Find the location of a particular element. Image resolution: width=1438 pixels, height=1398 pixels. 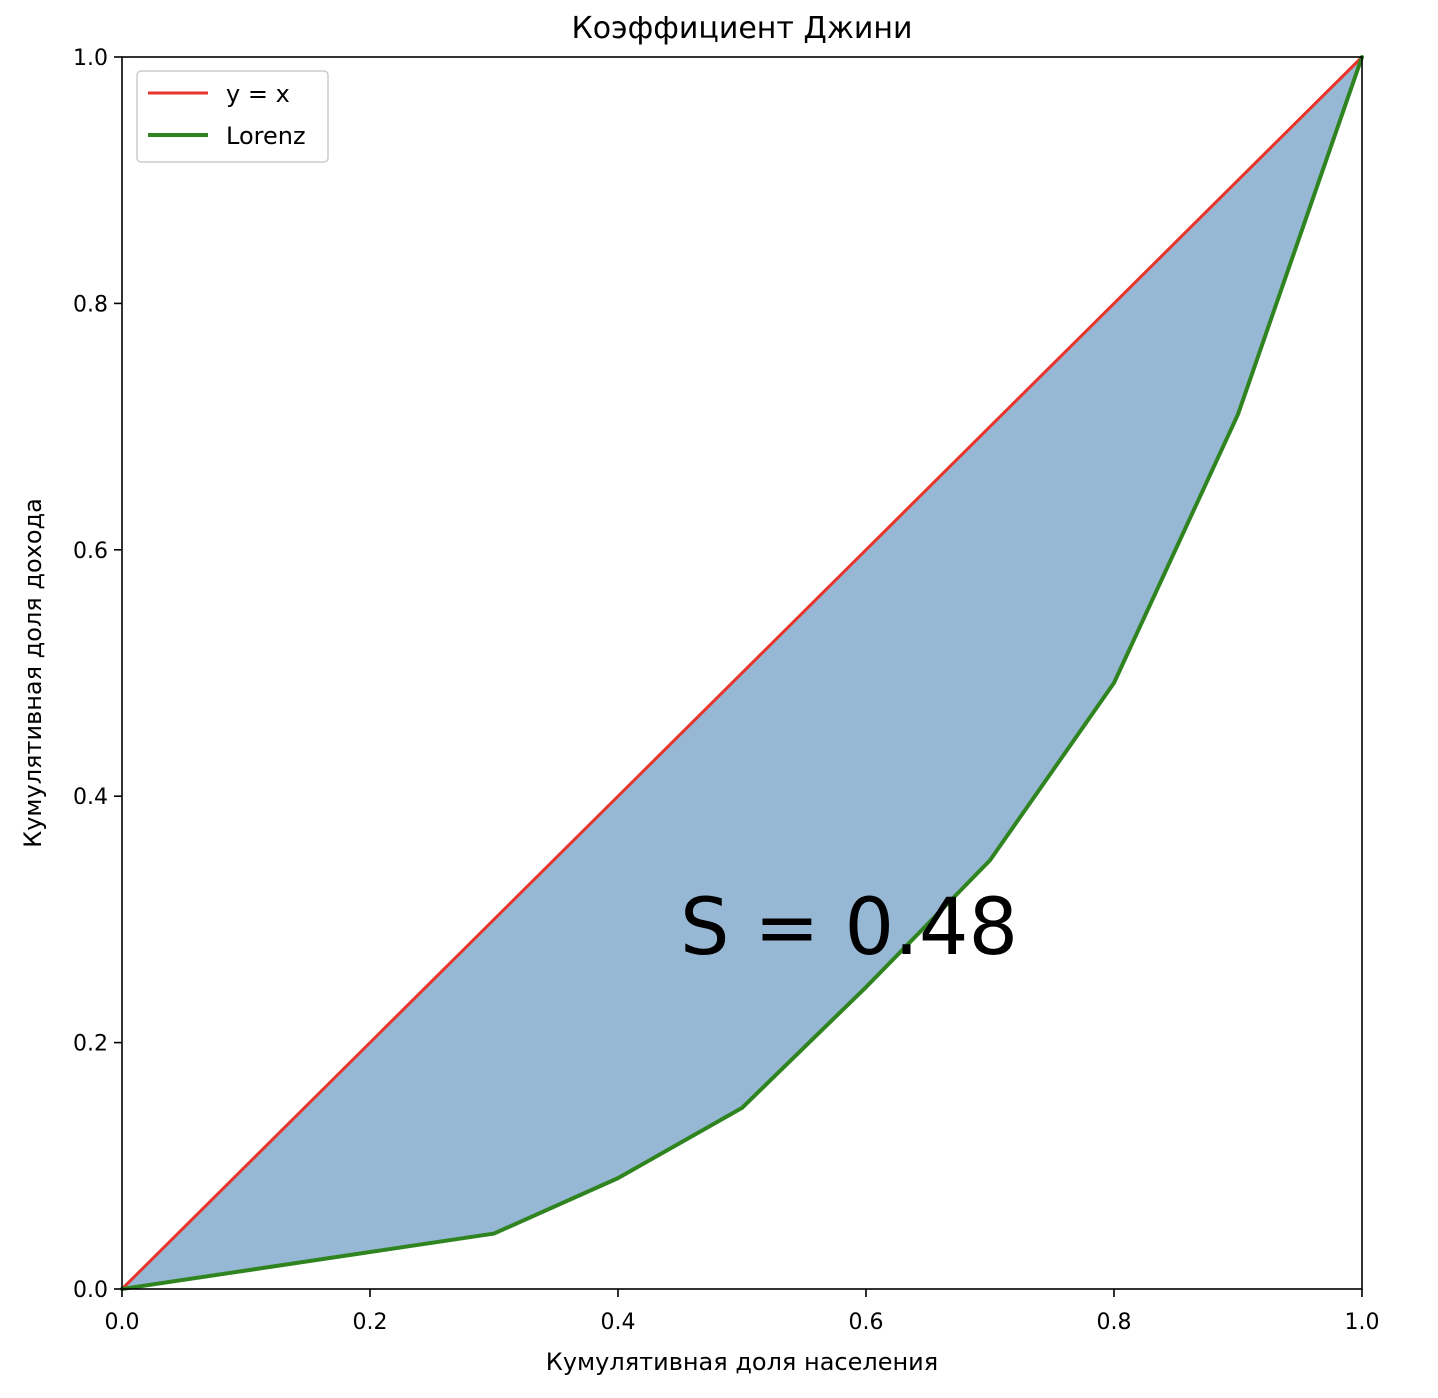

gini-annotation: S = 0.48 is located at coordinates (849, 928).